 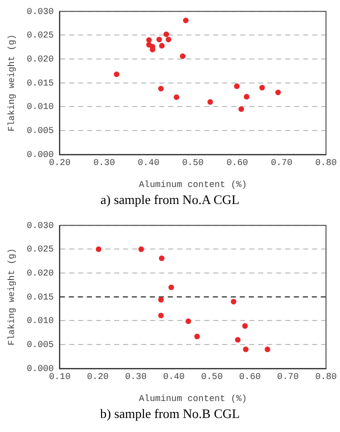 I want to click on x-tick-label: 0.10, so click(x=60, y=377).